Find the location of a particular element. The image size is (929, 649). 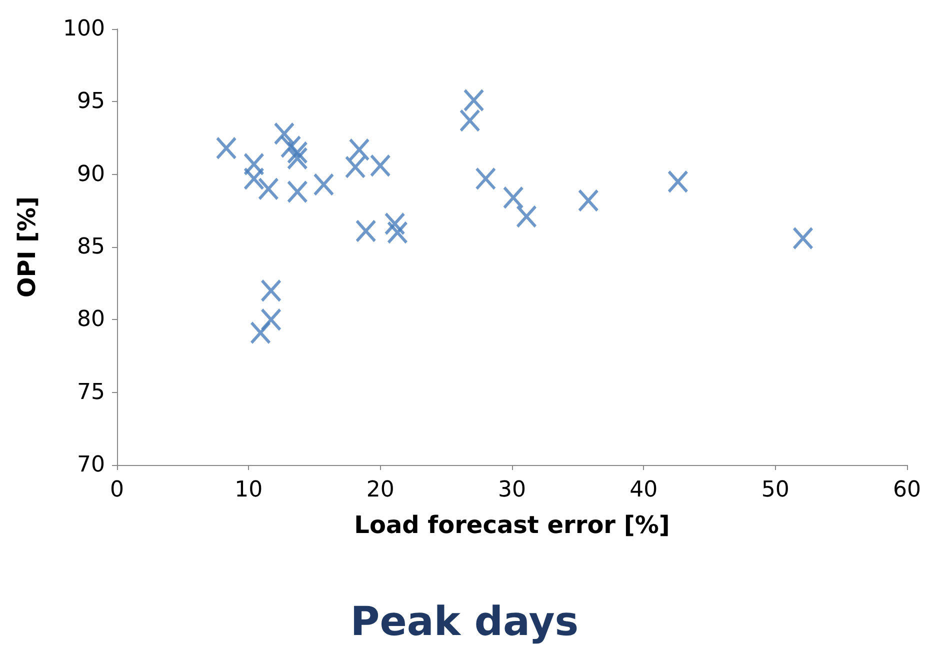

y-axis-title: OPI [%] is located at coordinates (27, 247).